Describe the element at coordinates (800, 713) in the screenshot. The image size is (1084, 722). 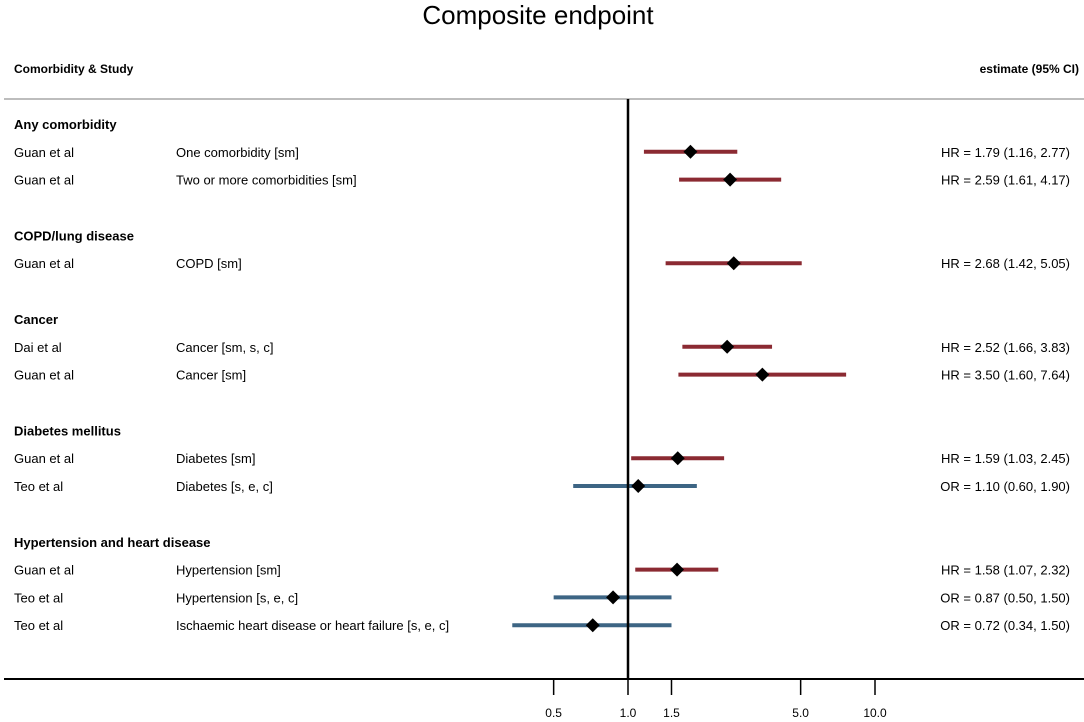
I see `x-tick-label: 5.0` at that location.